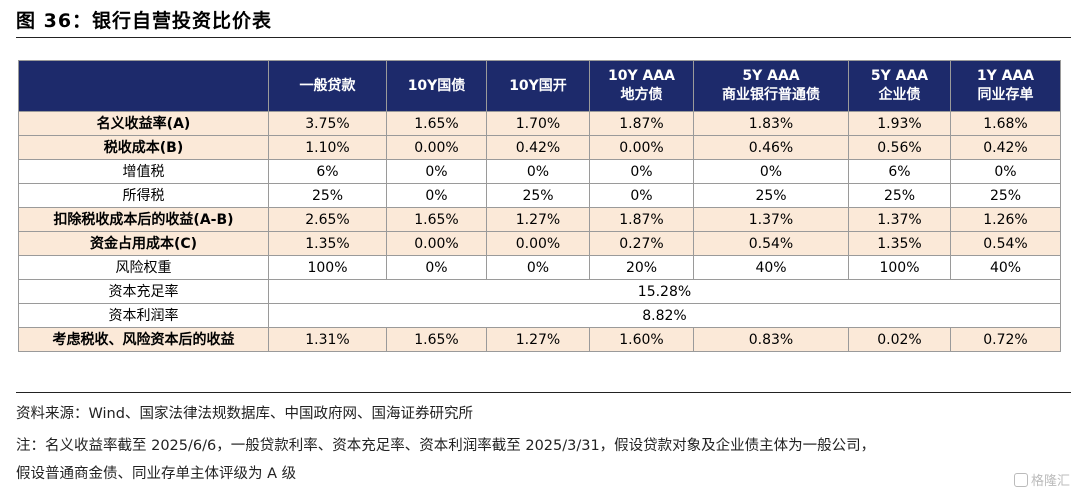  Describe the element at coordinates (143, 123) in the screenshot. I see `row-label: 名义收益率(A)` at that location.